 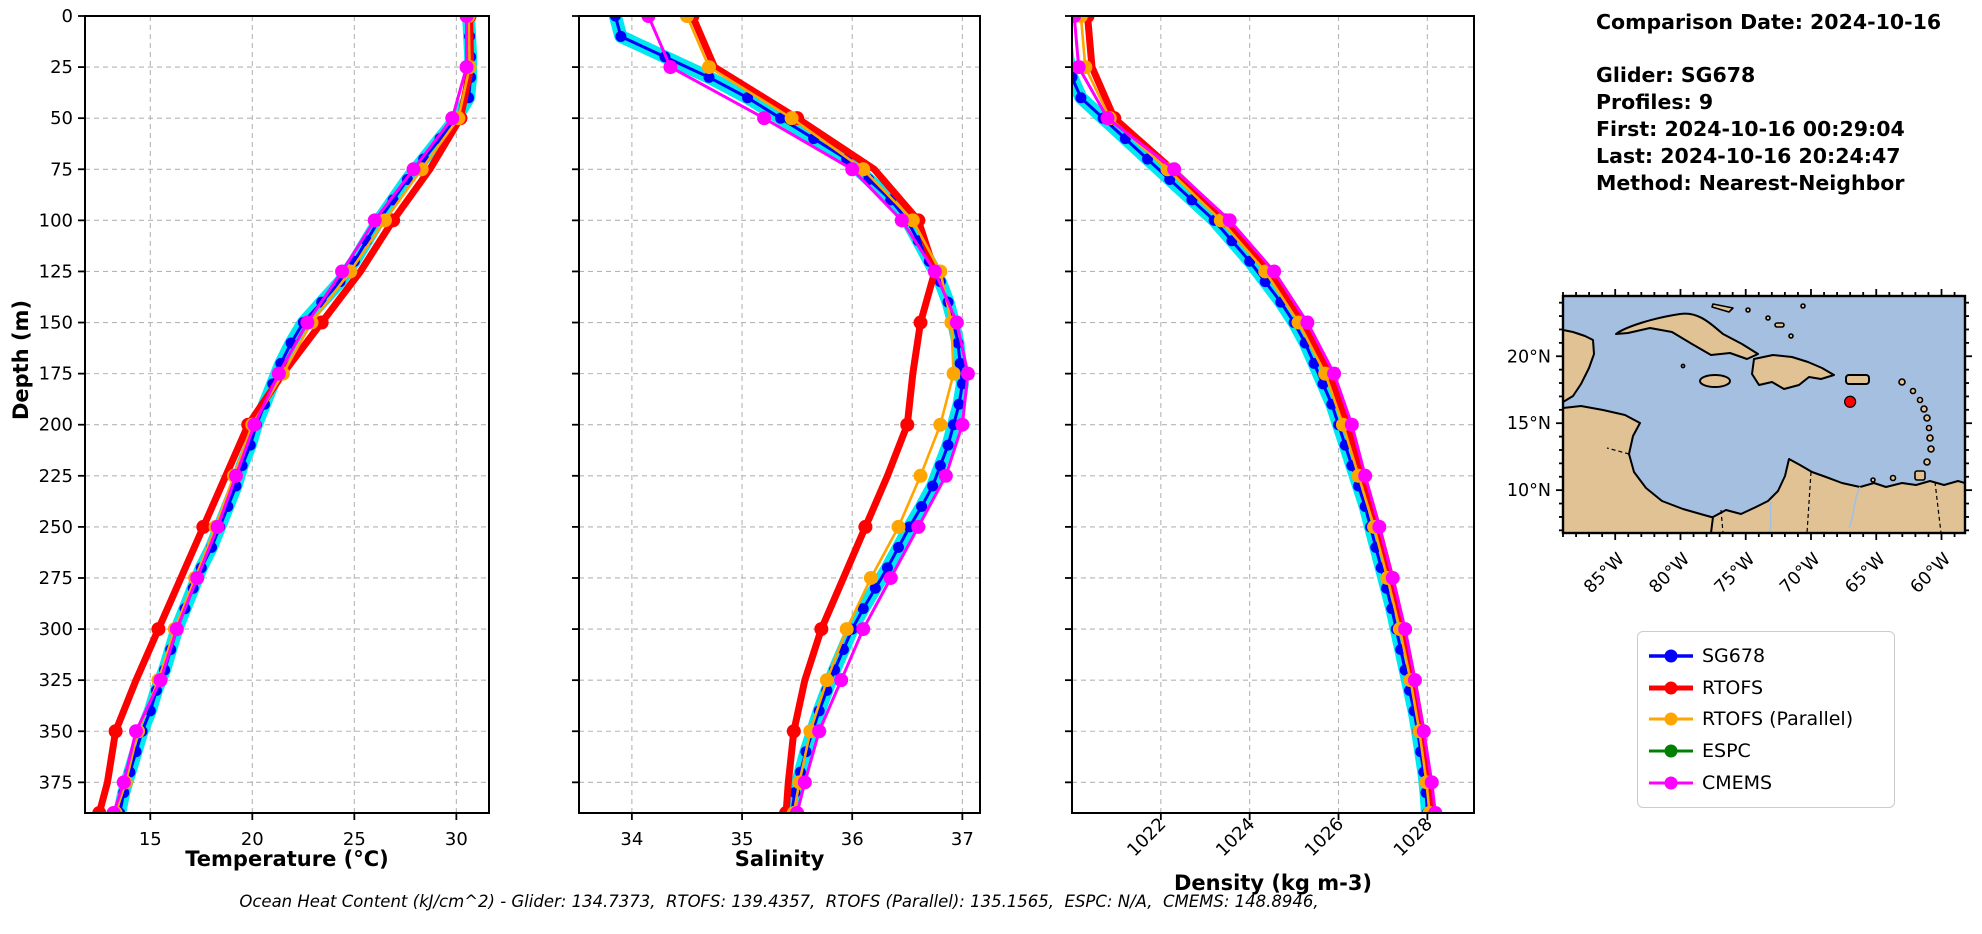 I want to click on x-tick-label: 1026, so click(x=1324, y=837).